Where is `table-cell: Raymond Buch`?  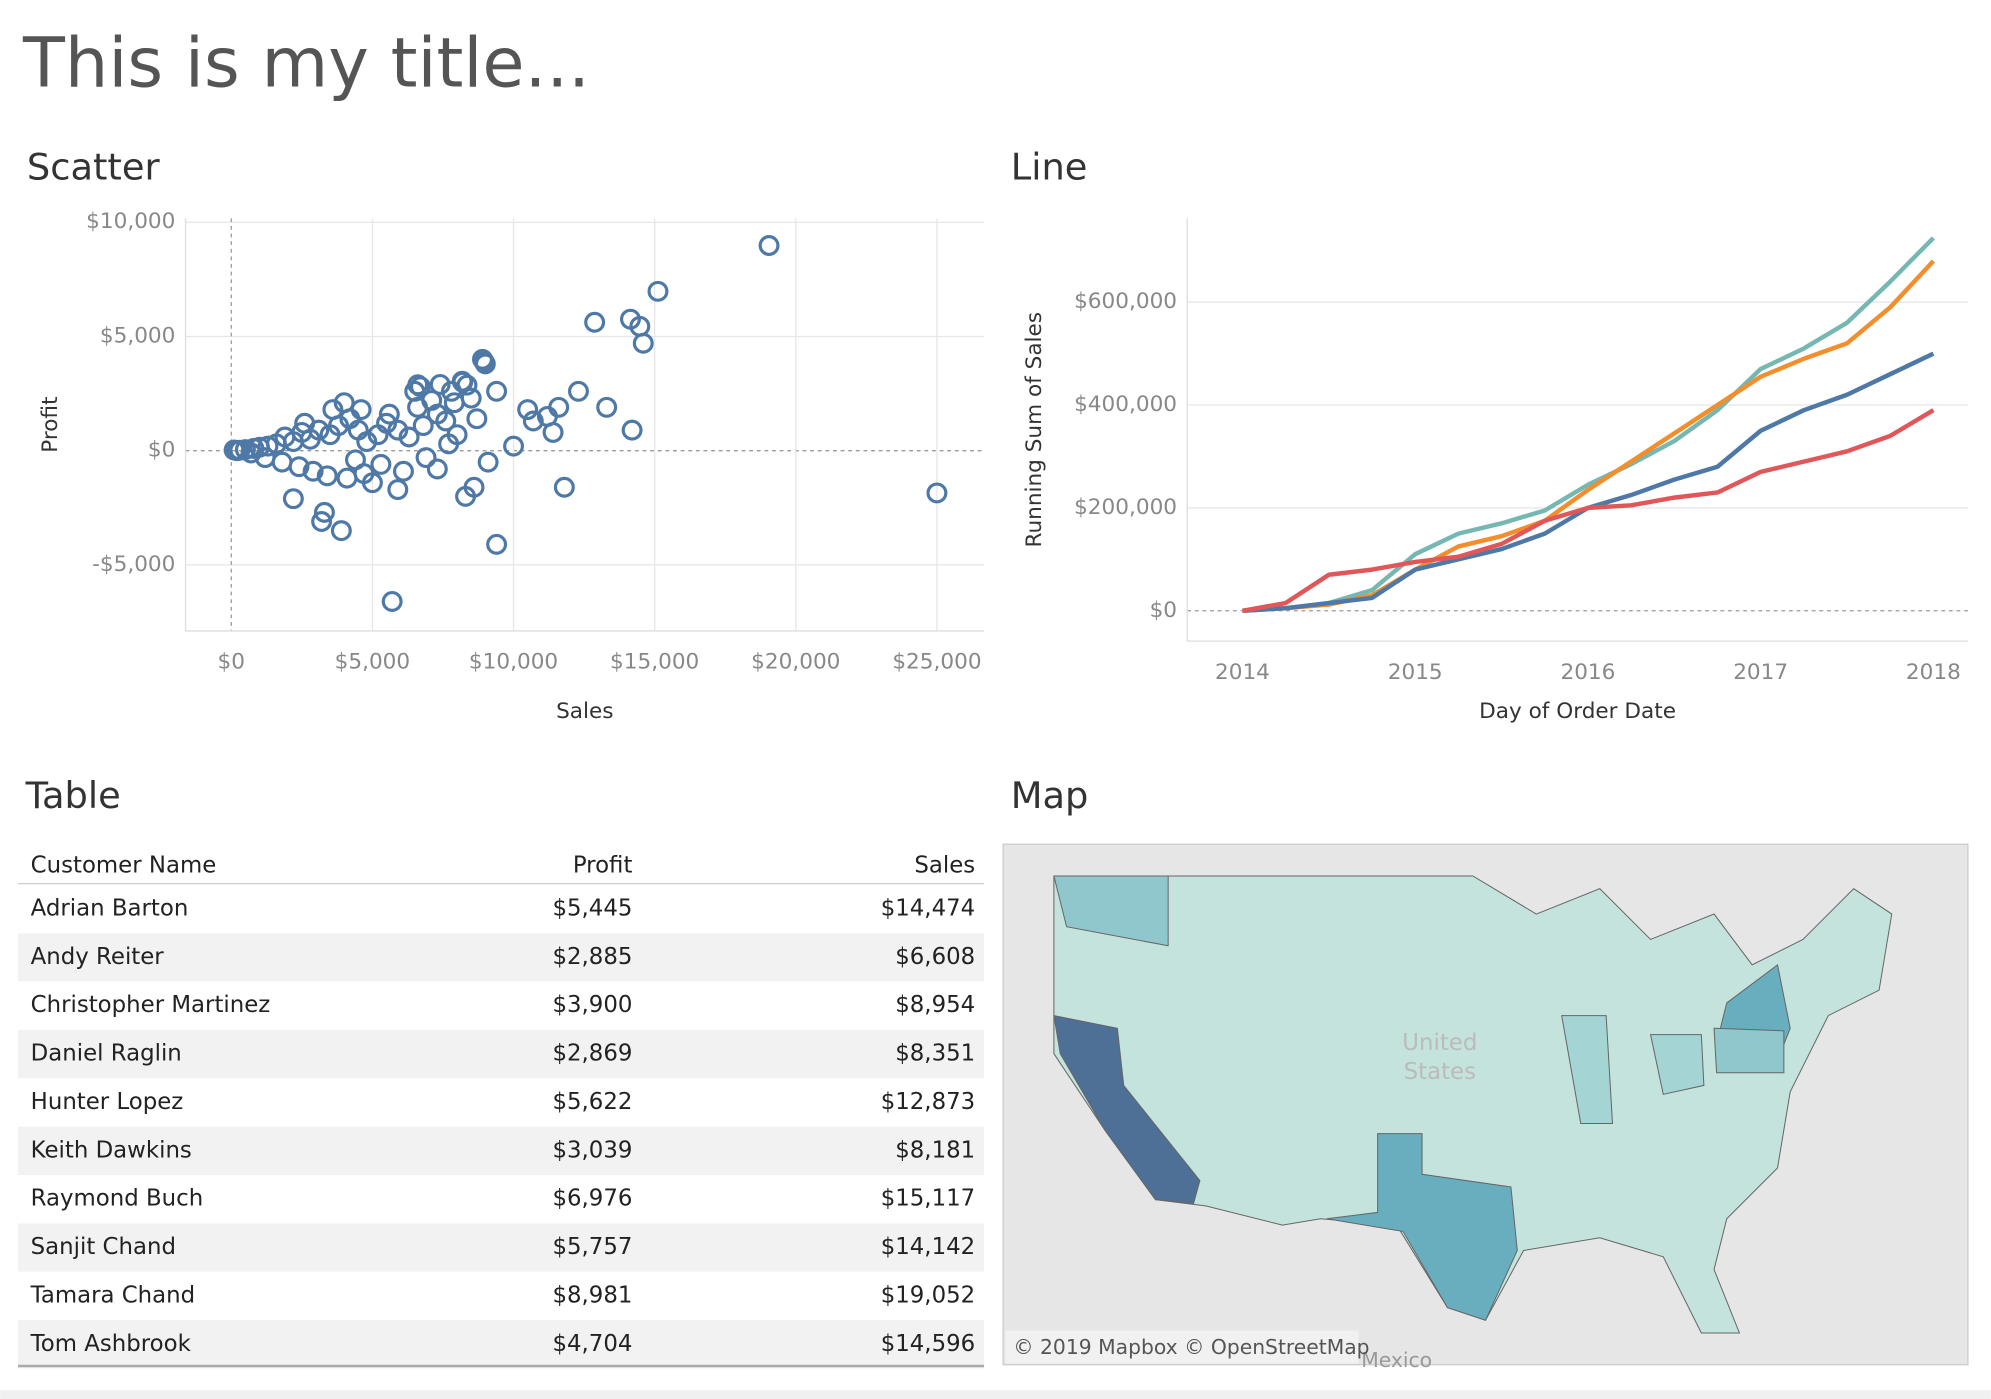
table-cell: Raymond Buch is located at coordinates (117, 1199).